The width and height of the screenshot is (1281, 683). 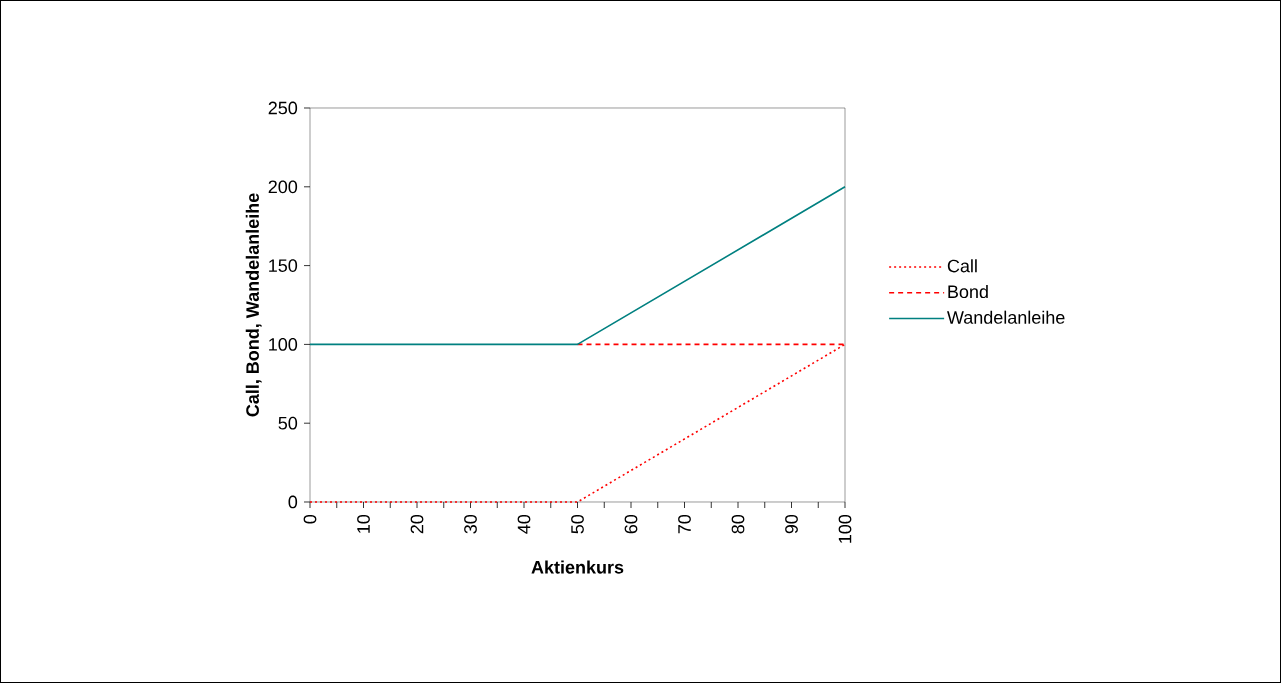 What do you see at coordinates (968, 291) in the screenshot?
I see `legend-label: Bond` at bounding box center [968, 291].